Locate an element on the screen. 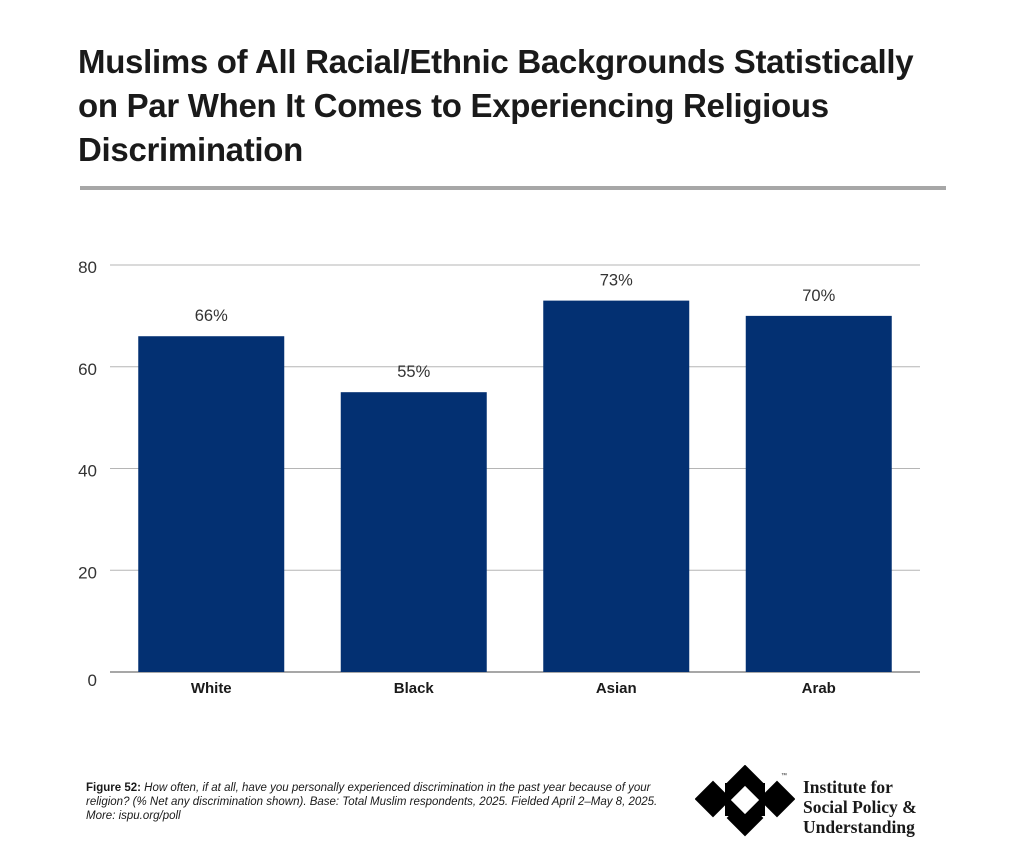 The width and height of the screenshot is (1024, 858). x-tick-label: Black is located at coordinates (414, 688).